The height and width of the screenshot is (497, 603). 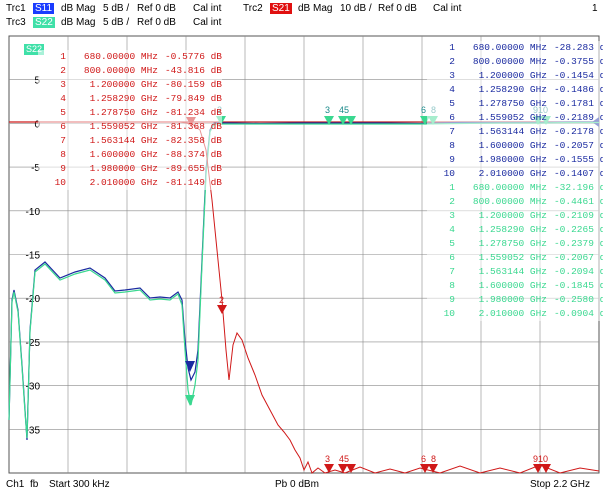 I want to click on marker-value: -32.196 dB, so click(x=578, y=187).